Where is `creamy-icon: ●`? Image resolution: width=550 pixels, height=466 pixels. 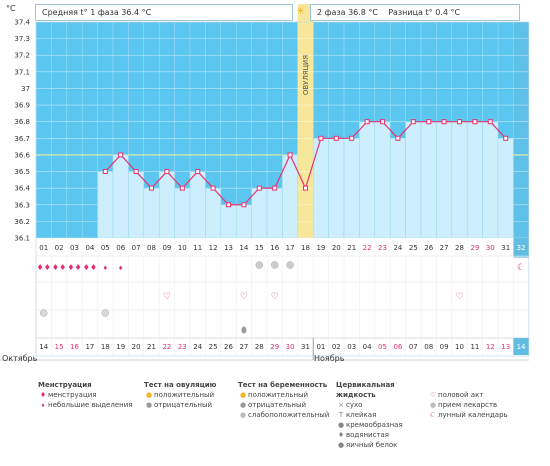 creamy-icon: ● is located at coordinates (341, 425).